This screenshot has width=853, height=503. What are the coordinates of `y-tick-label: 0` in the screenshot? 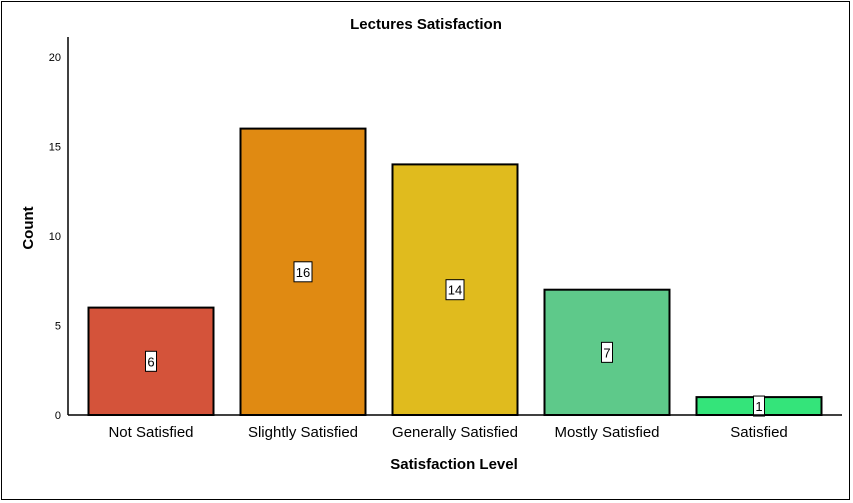 It's located at (58, 416).